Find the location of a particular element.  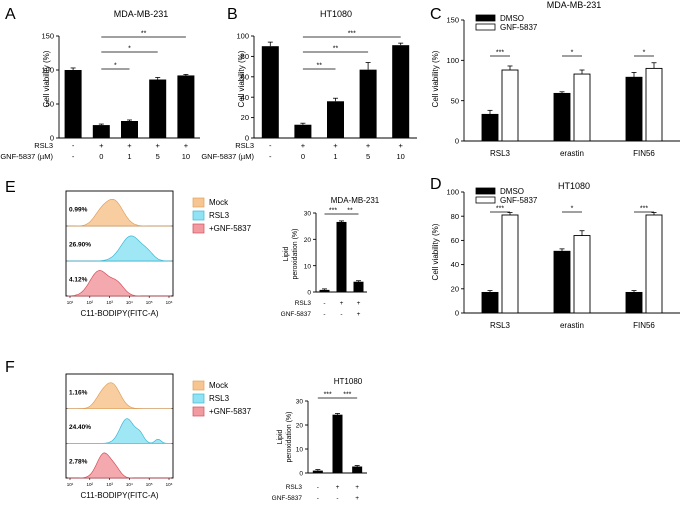

panel-letter-a: A is located at coordinates (10, 14).